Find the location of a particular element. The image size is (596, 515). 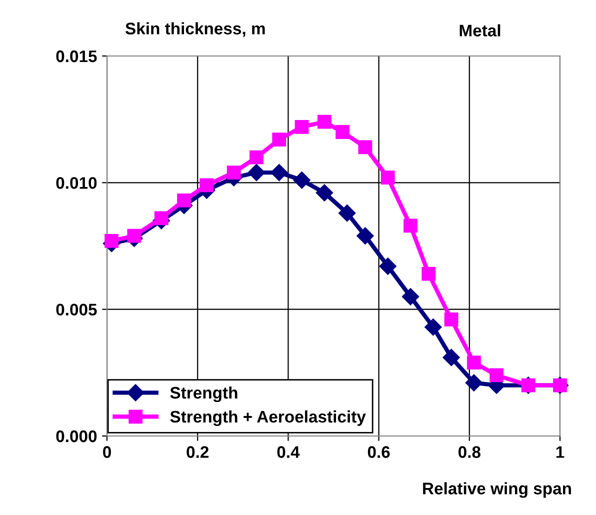

x-tick-label: 1 is located at coordinates (560, 452).